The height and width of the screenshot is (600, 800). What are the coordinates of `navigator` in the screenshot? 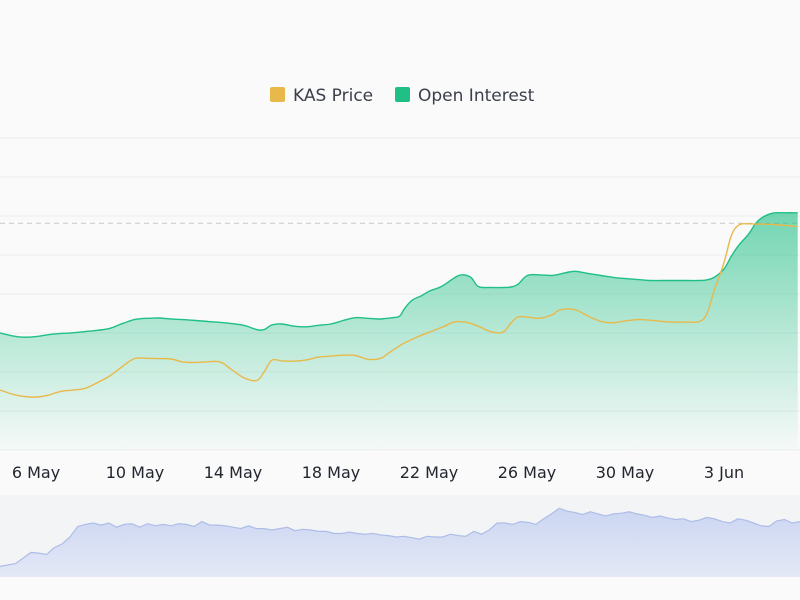 It's located at (400, 536).